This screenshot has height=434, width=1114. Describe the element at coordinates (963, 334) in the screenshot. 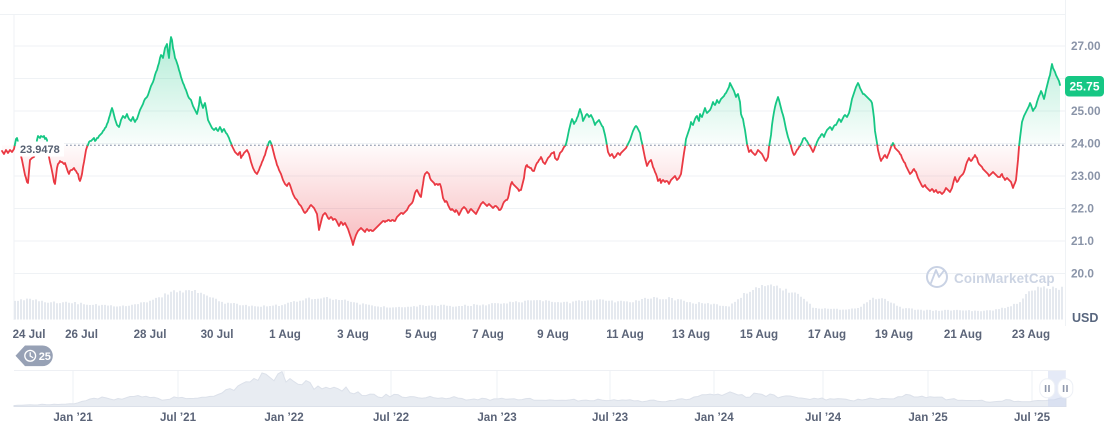

I see `svg-text: 21 Aug` at that location.